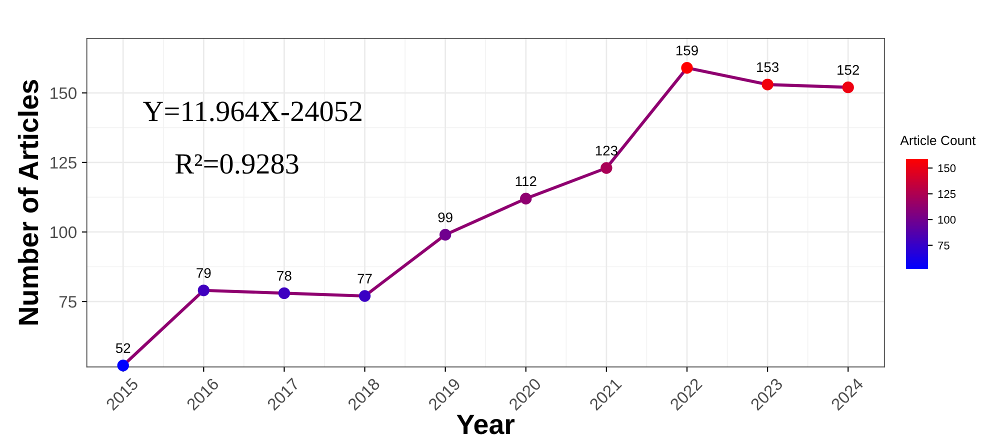 This screenshot has width=987, height=441. I want to click on y-axis-title: Number of Articles, so click(28, 202).